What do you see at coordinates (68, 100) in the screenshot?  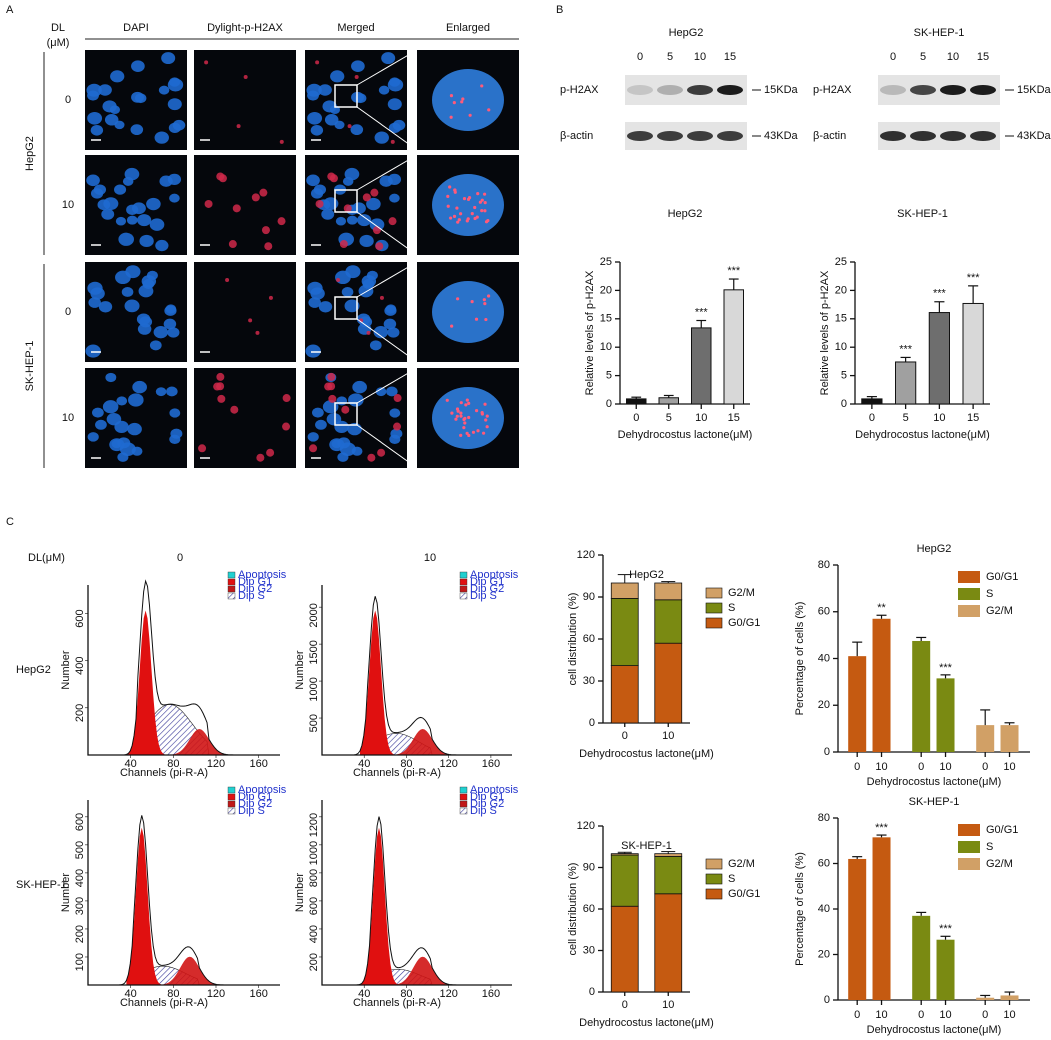 I see `dose-label: 0` at bounding box center [68, 100].